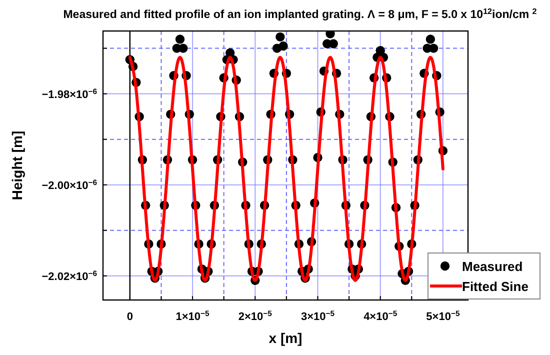 The image size is (550, 355). What do you see at coordinates (495, 286) in the screenshot?
I see `legend-label: Fitted Sine` at bounding box center [495, 286].